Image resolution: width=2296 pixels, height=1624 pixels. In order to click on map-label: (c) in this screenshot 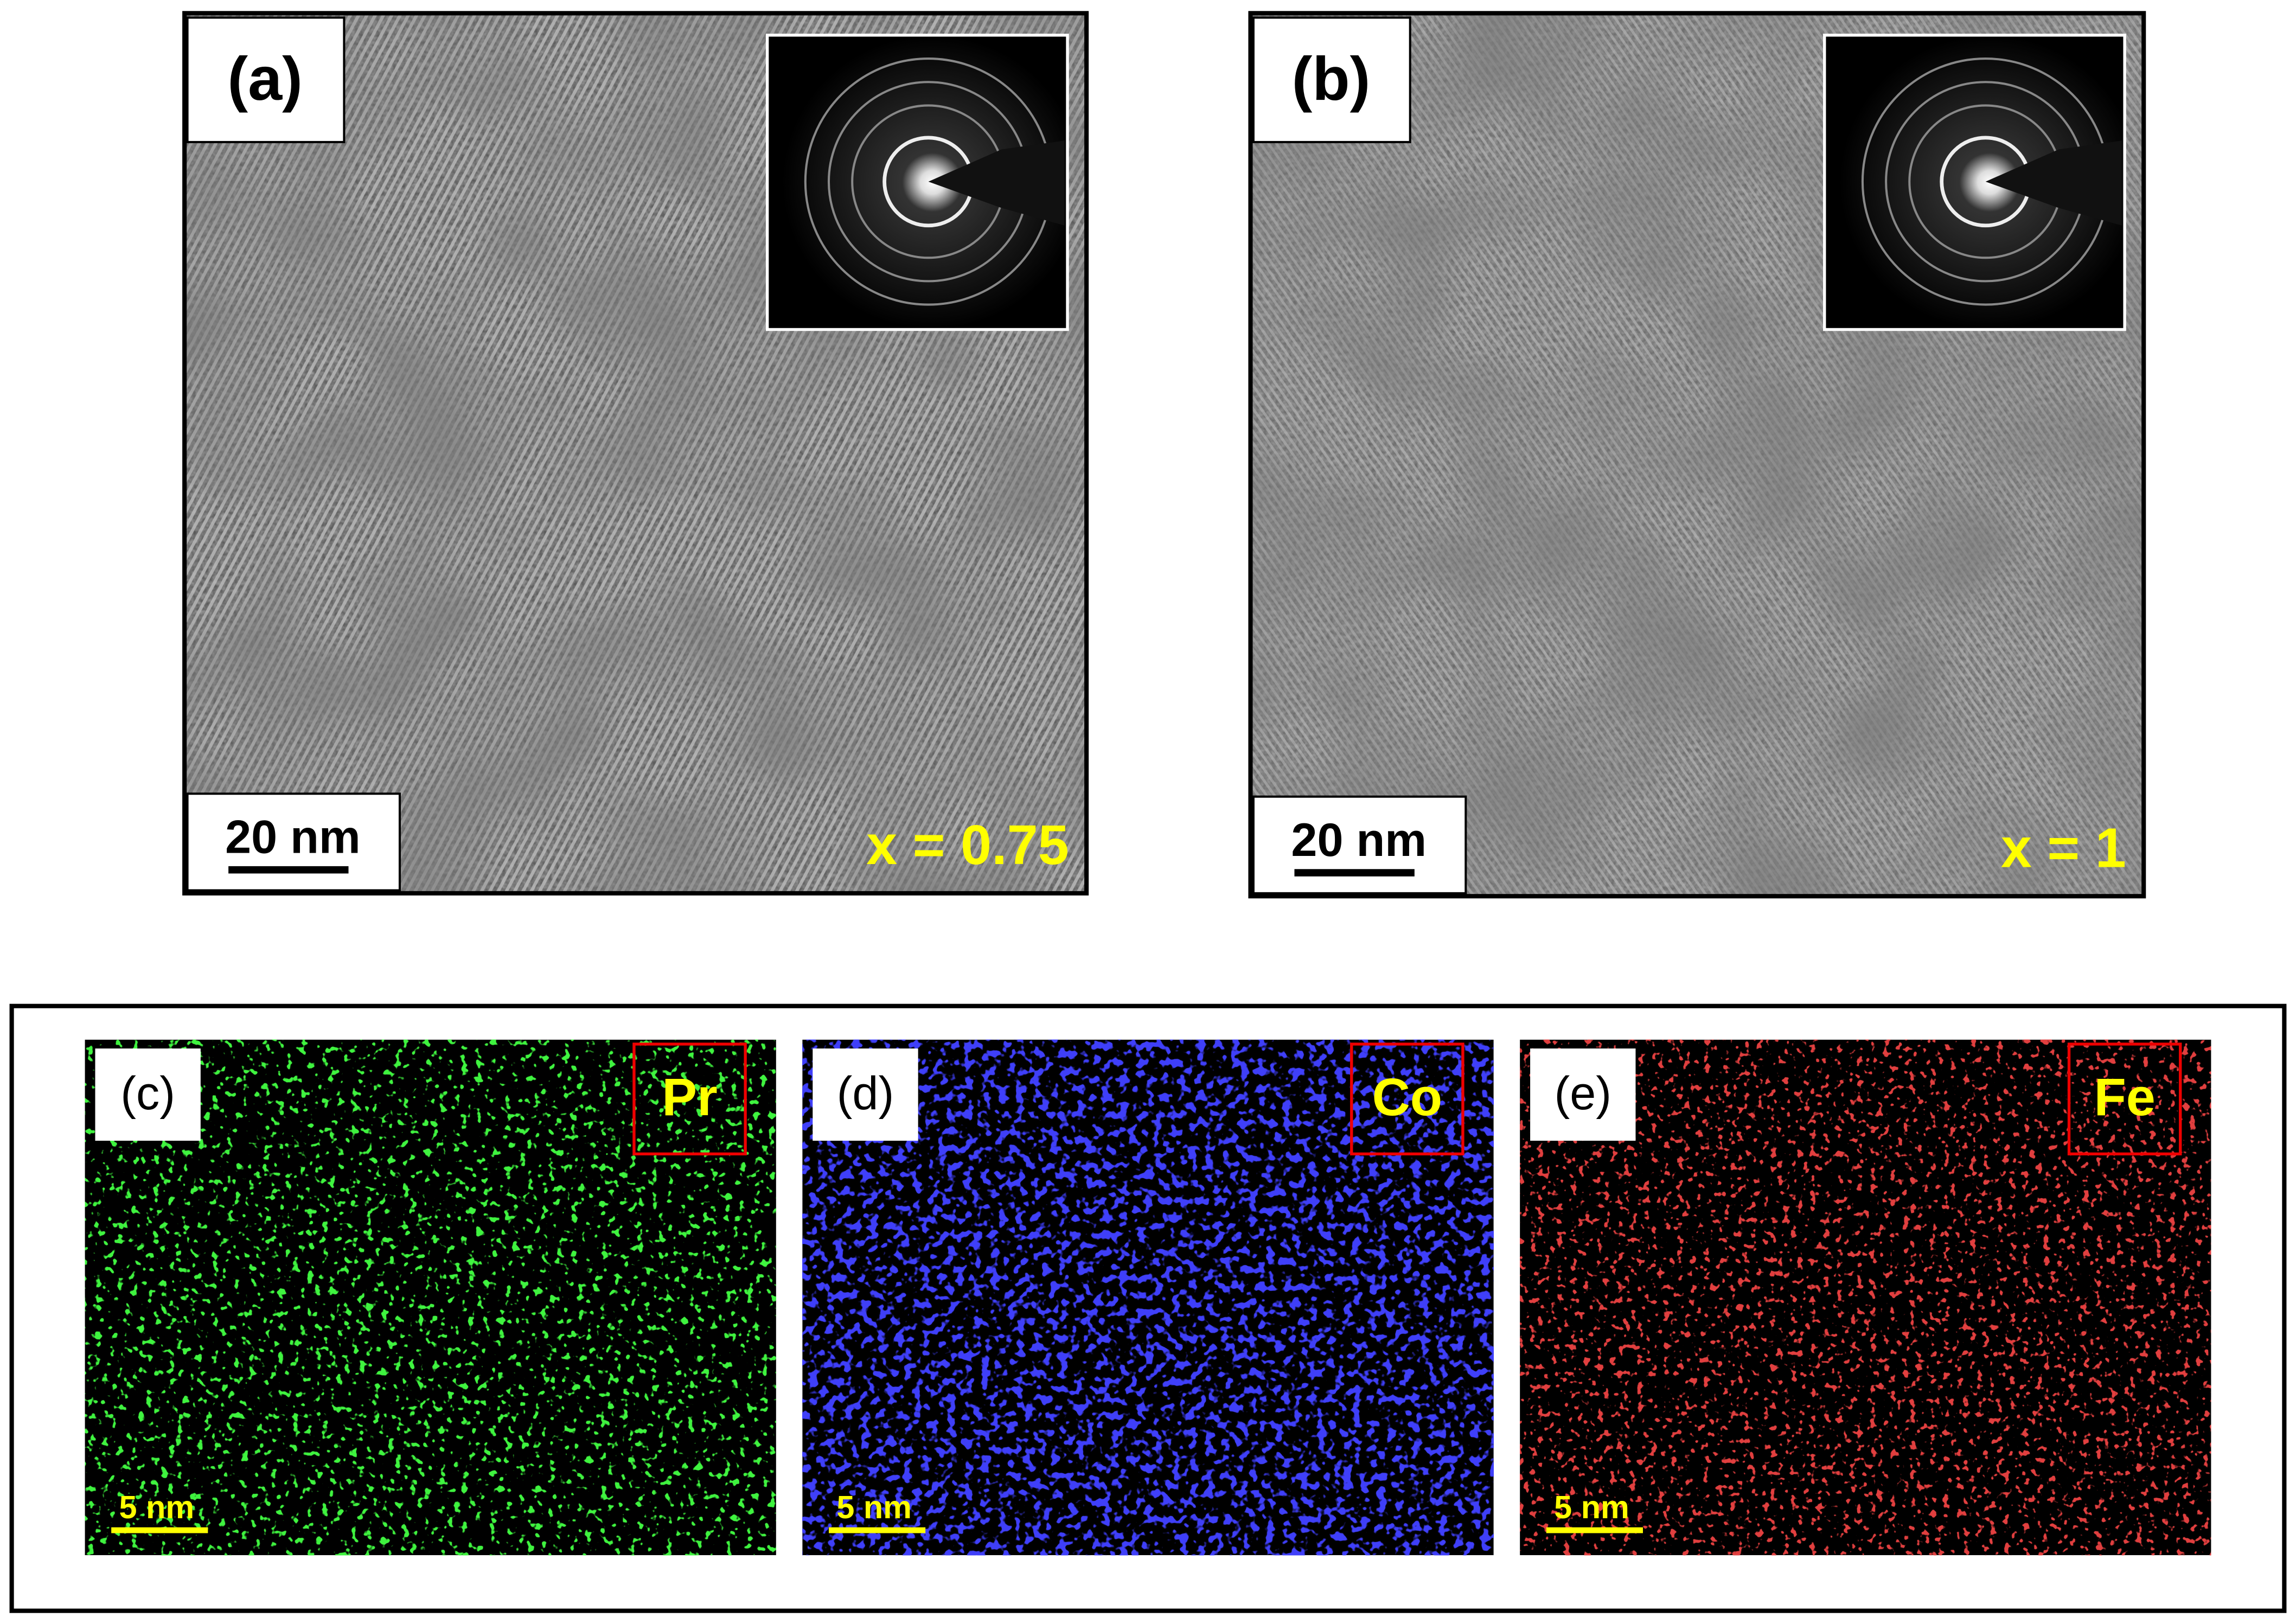, I will do `click(147, 1093)`.